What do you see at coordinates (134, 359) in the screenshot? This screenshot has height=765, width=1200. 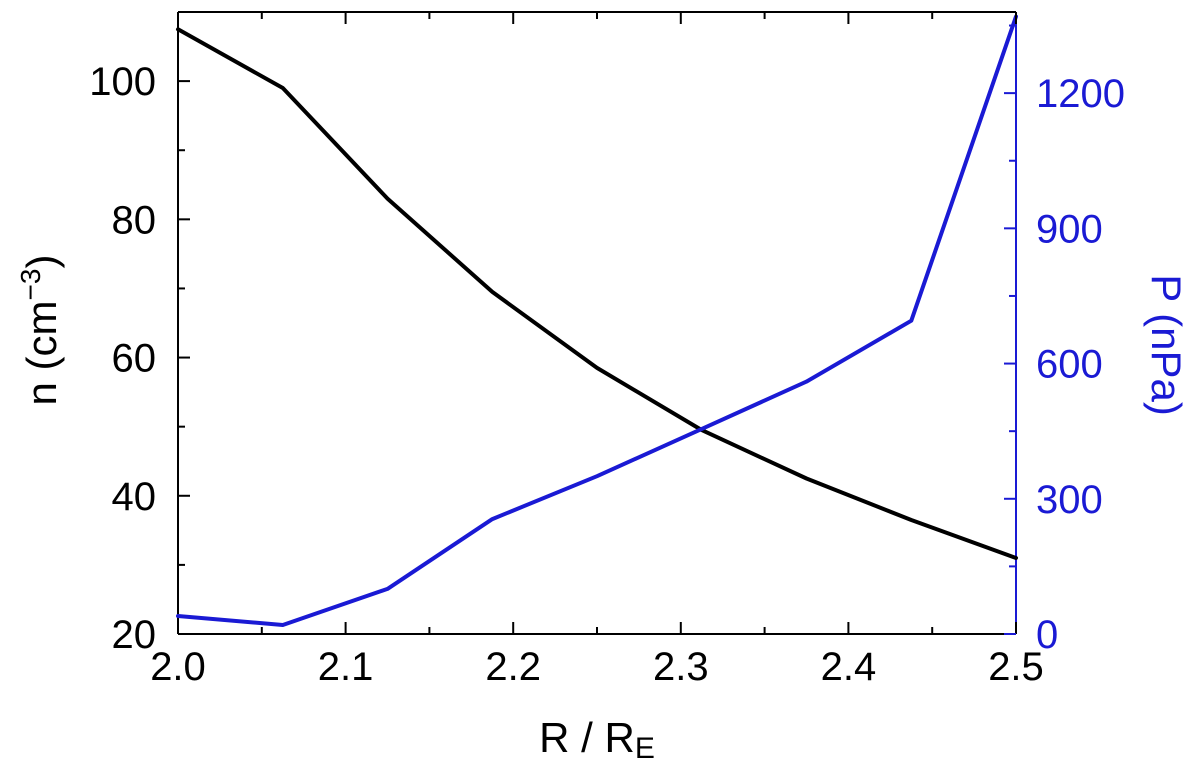 I see `y-left-tick-label: 60` at bounding box center [134, 359].